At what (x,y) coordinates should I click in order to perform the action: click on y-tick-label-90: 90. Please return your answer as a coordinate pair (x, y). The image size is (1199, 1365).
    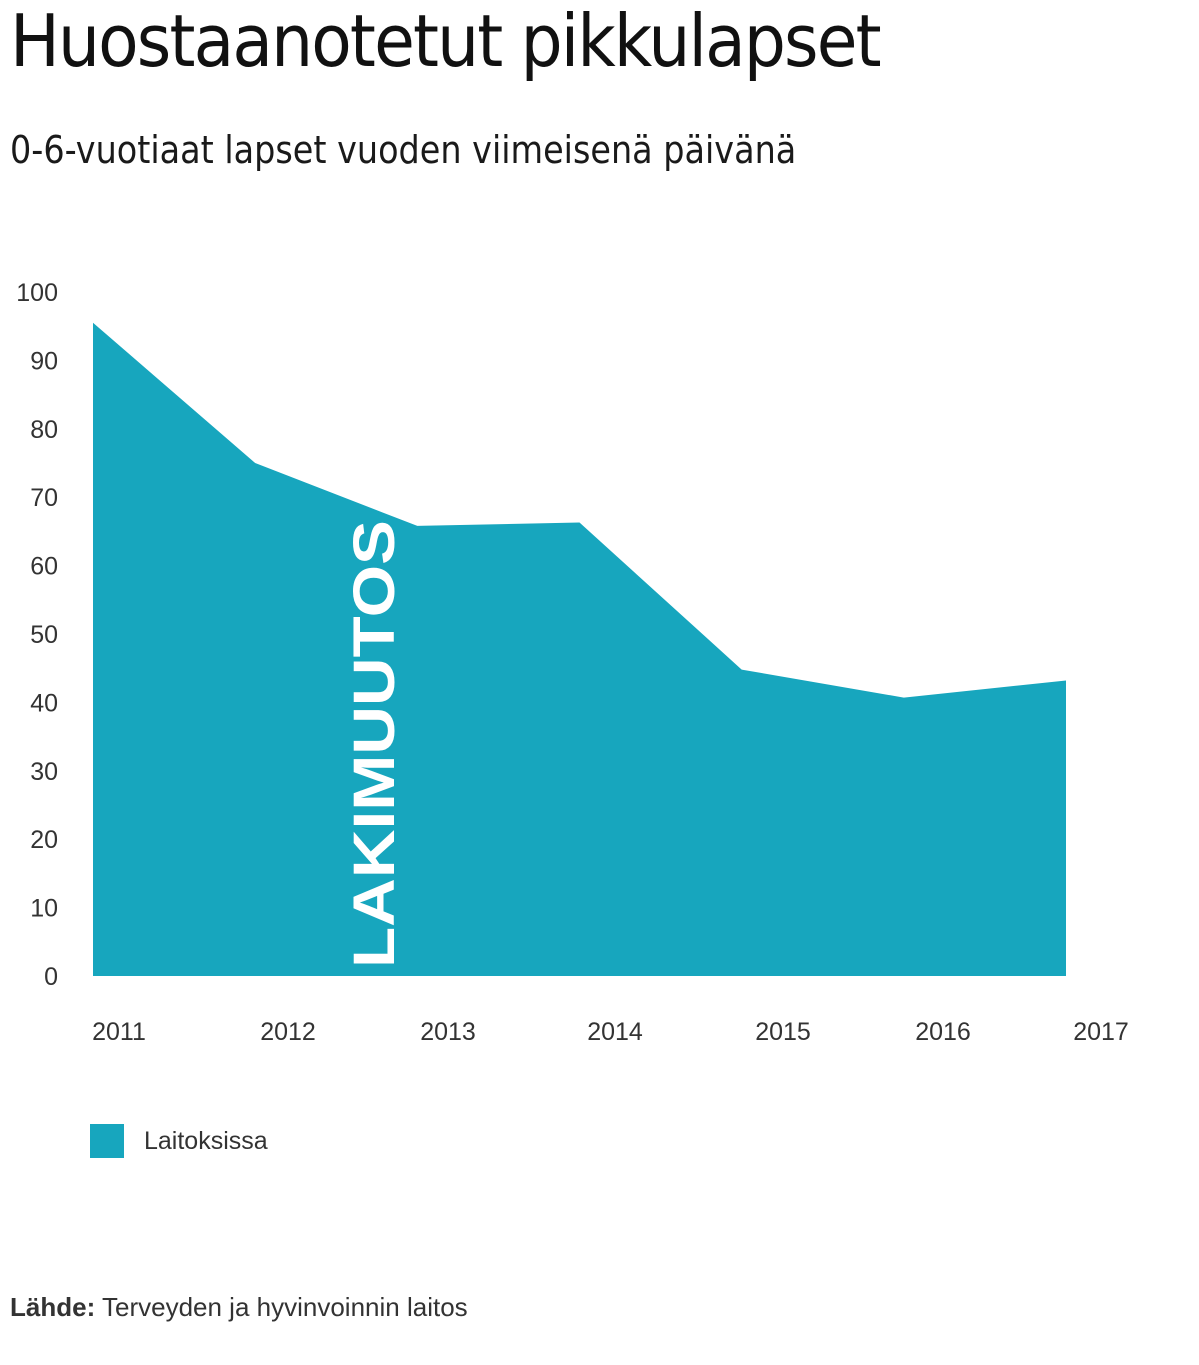
    Looking at the image, I should click on (44, 361).